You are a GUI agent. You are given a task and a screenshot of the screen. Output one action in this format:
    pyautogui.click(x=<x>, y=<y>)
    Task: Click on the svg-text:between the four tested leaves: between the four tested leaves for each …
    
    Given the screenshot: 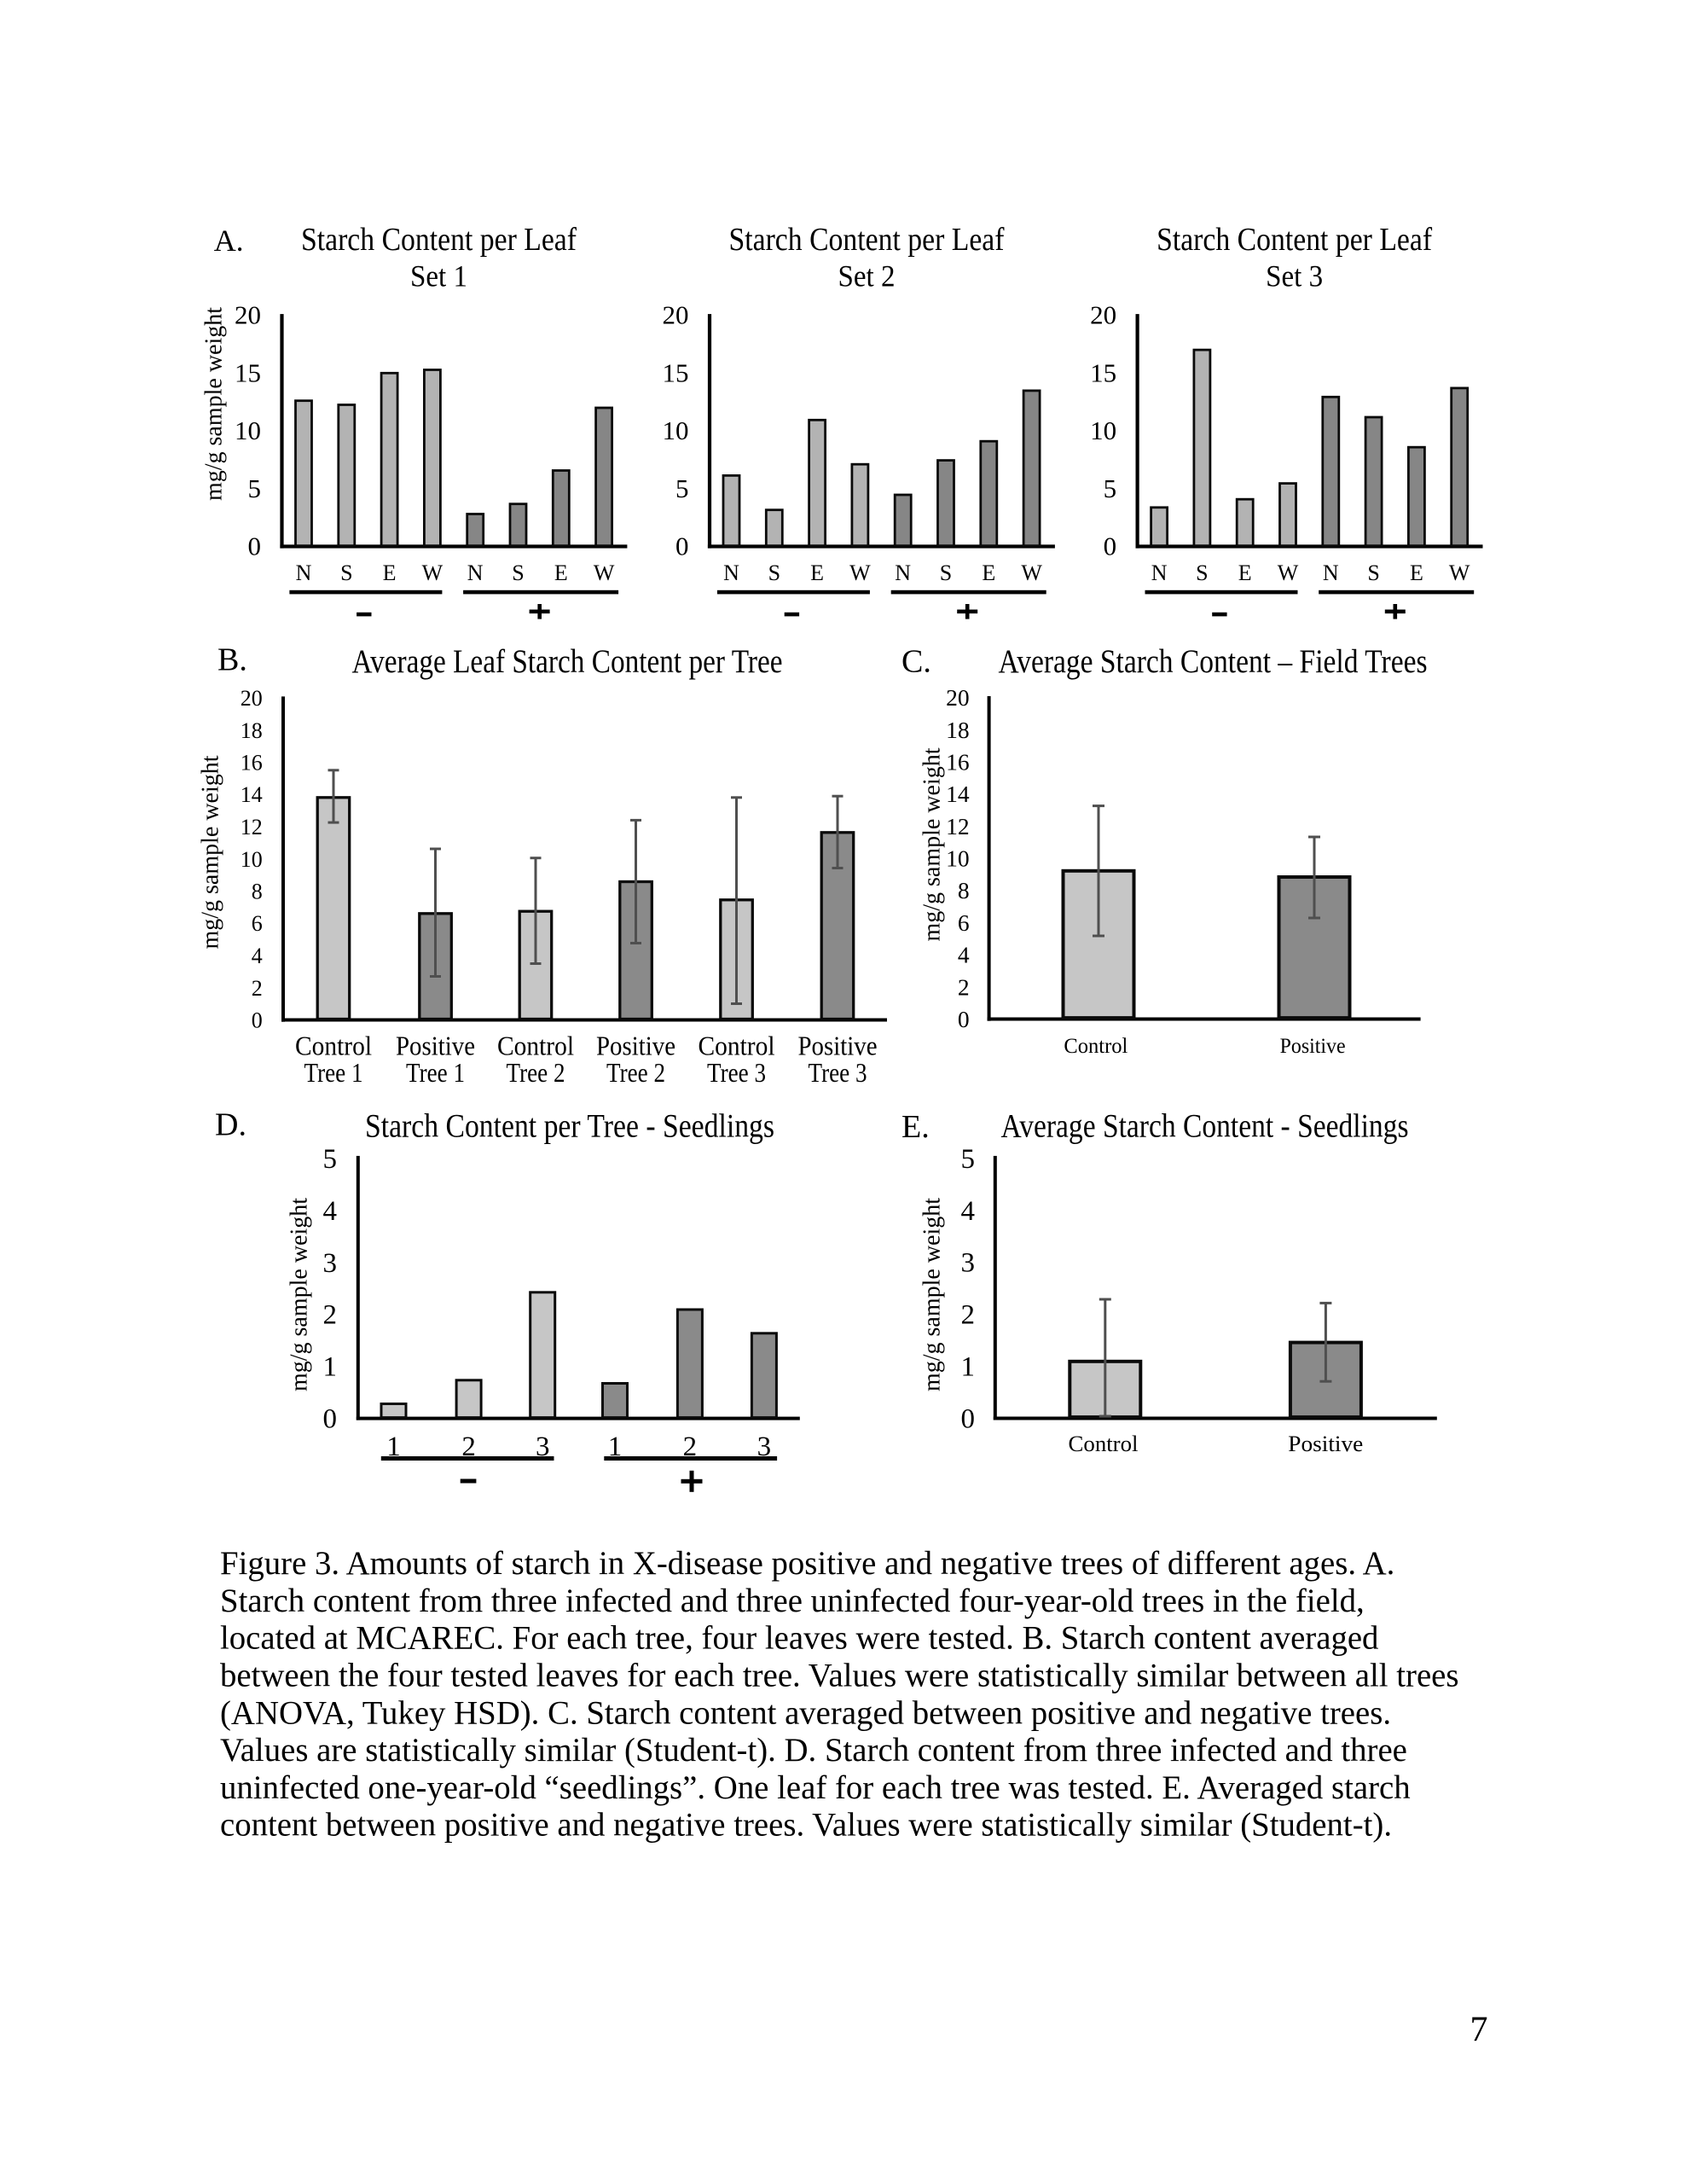 What is the action you would take?
    pyautogui.click(x=839, y=1676)
    